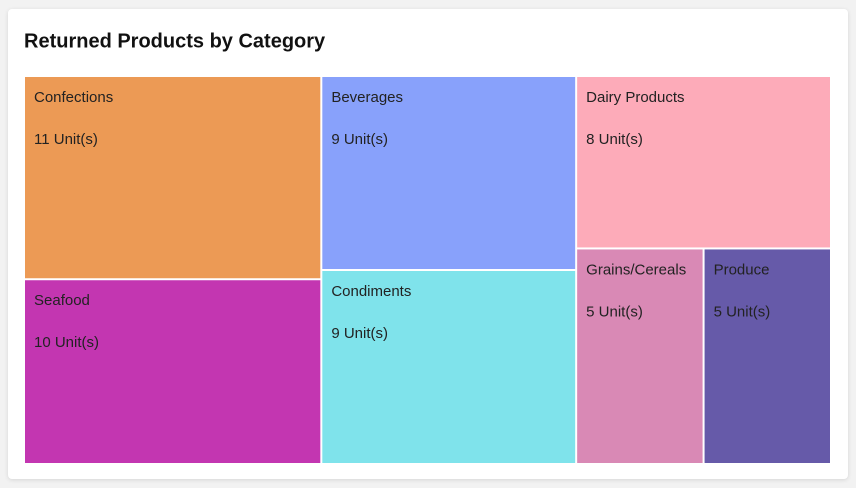  I want to click on cell-label: Beverages, so click(367, 97).